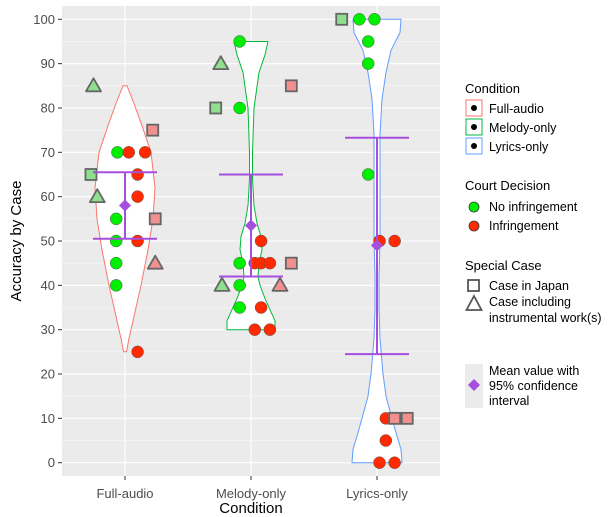 The height and width of the screenshot is (517, 615). Describe the element at coordinates (533, 386) in the screenshot. I see `svg-text: 95% confidence` at that location.